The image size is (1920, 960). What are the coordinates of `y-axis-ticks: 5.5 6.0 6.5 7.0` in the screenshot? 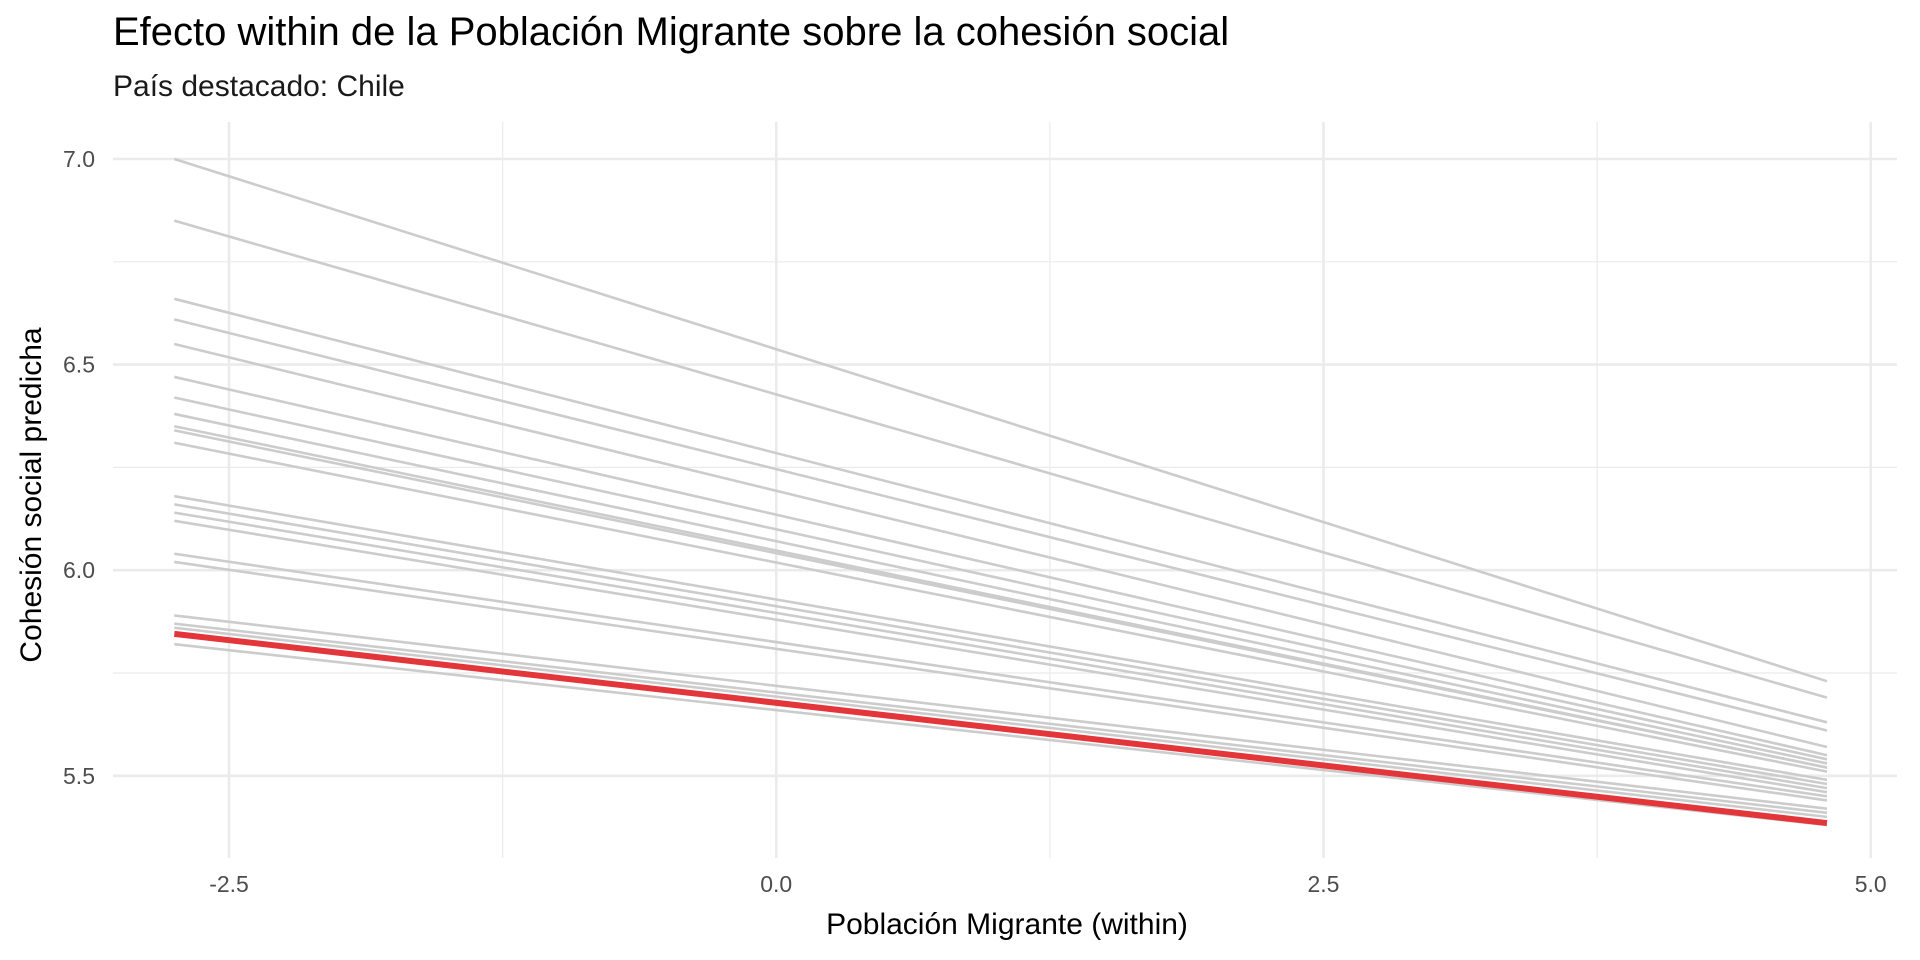 It's located at (79, 467).